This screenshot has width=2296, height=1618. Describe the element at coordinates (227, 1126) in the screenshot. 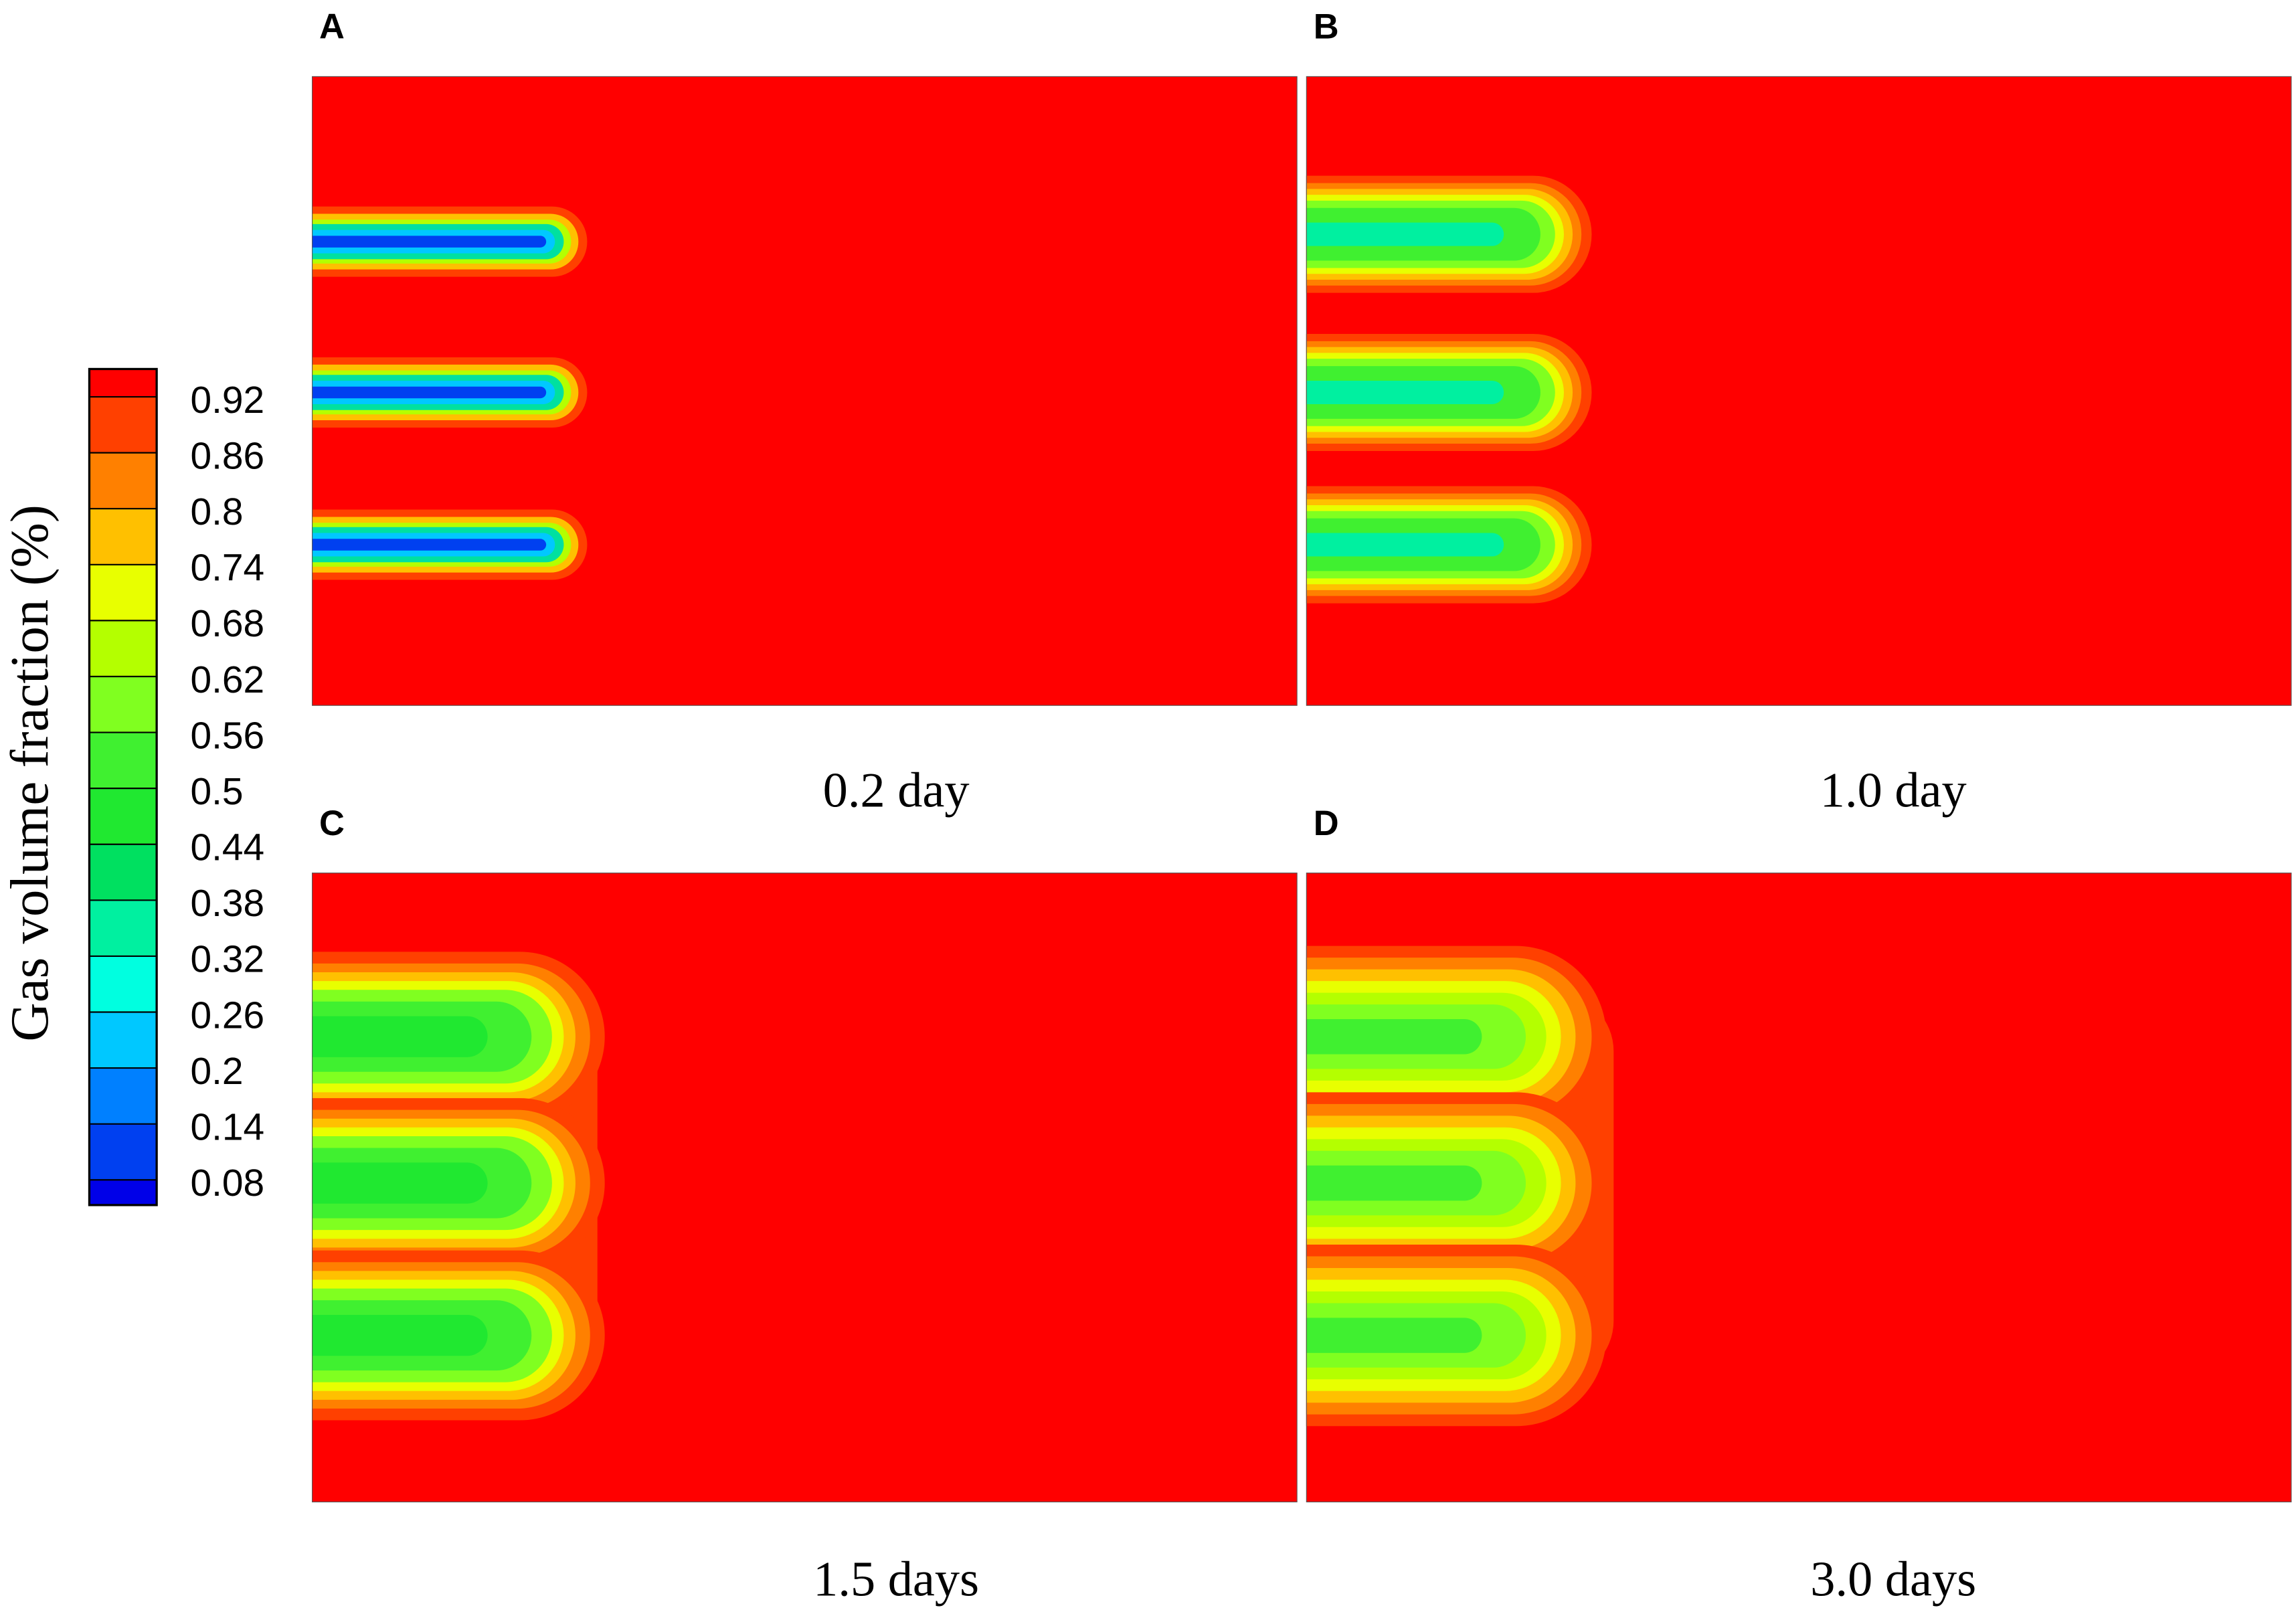

I see `colorbar-tick-label: 0.14` at that location.